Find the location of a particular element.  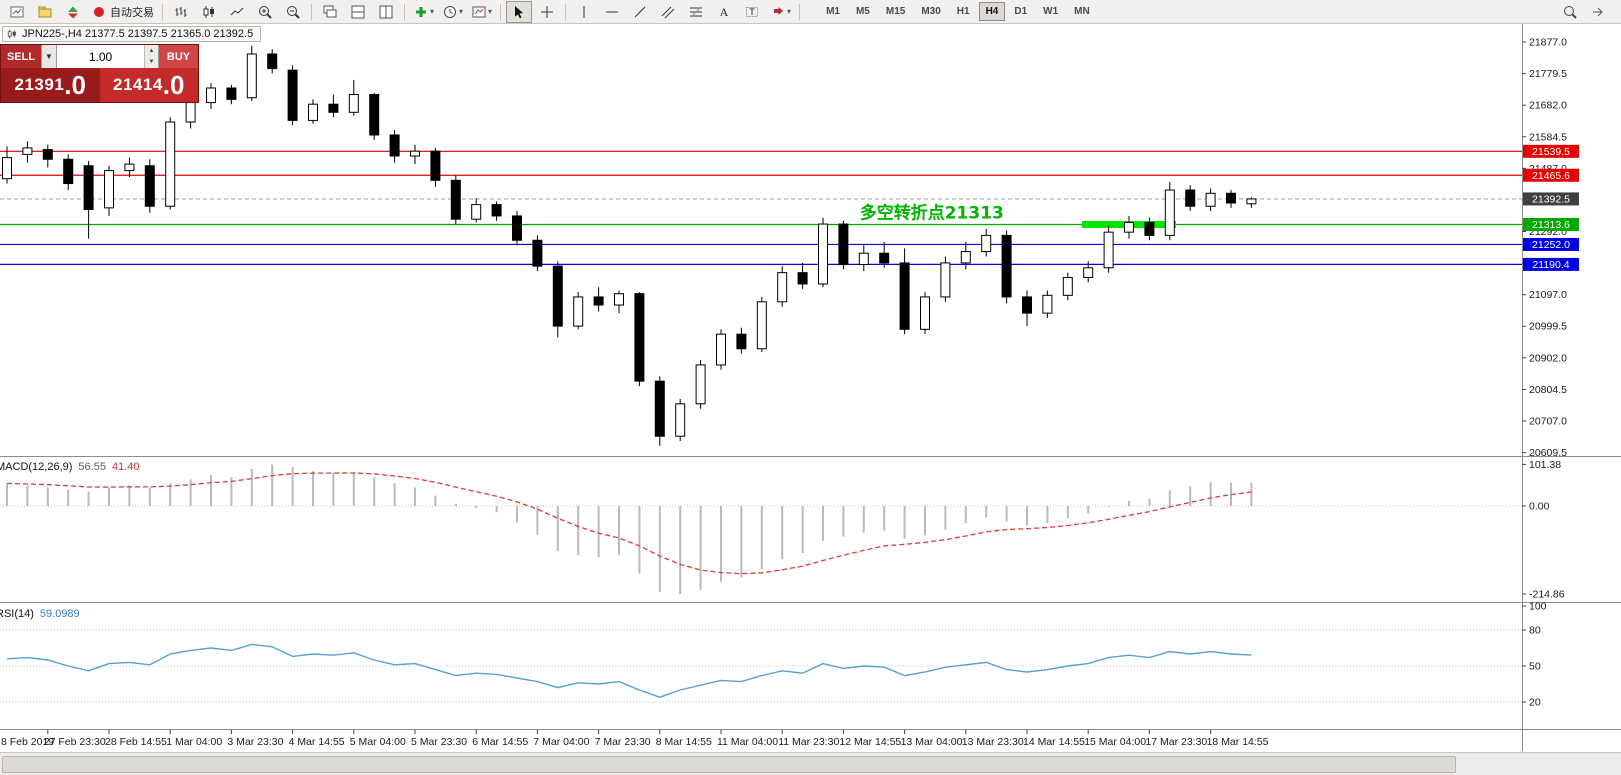

bar-chart-button is located at coordinates (181, 12).